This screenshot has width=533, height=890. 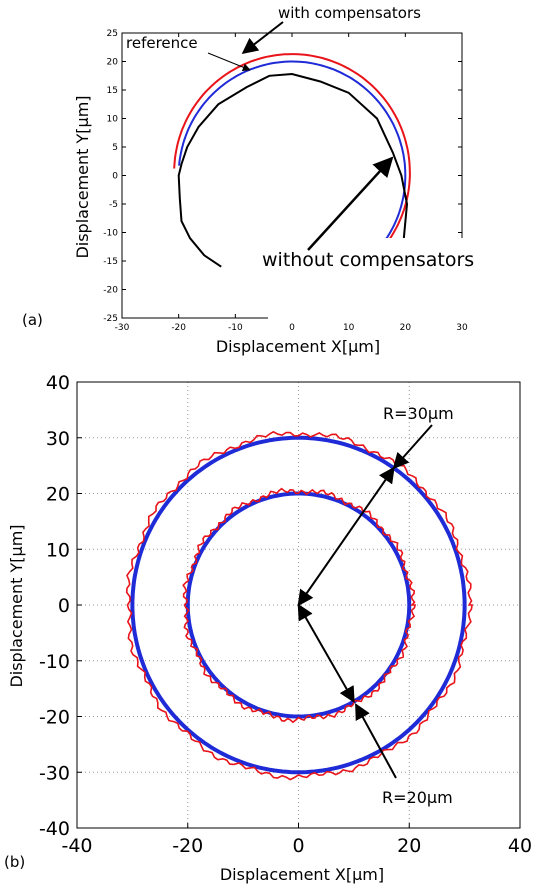 I want to click on arrow-r30-pointer, so click(x=412, y=447).